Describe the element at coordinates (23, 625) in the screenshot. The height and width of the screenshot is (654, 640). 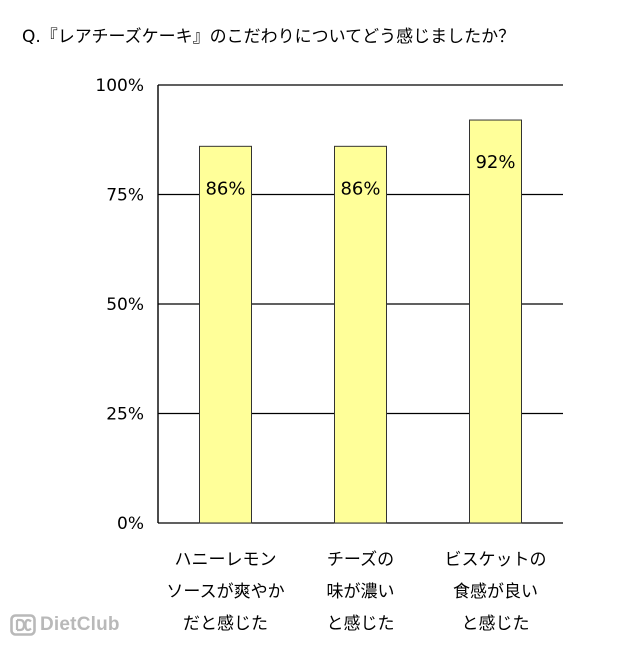
I see `dietclub-logo-icon` at that location.